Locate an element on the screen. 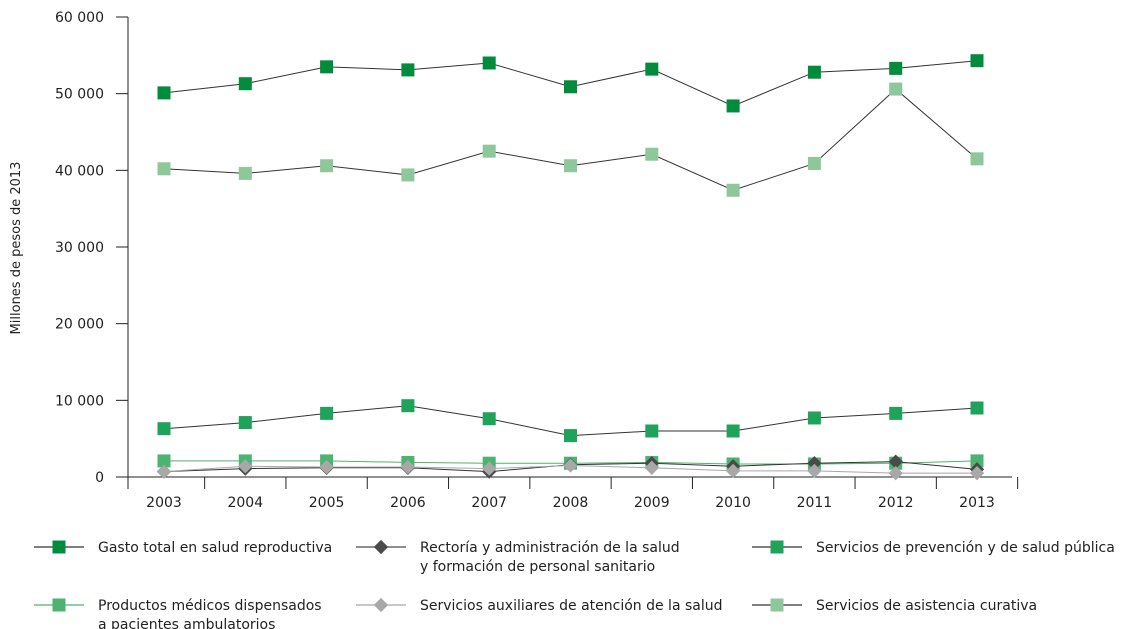  x-tick-label: 2011 is located at coordinates (815, 503).